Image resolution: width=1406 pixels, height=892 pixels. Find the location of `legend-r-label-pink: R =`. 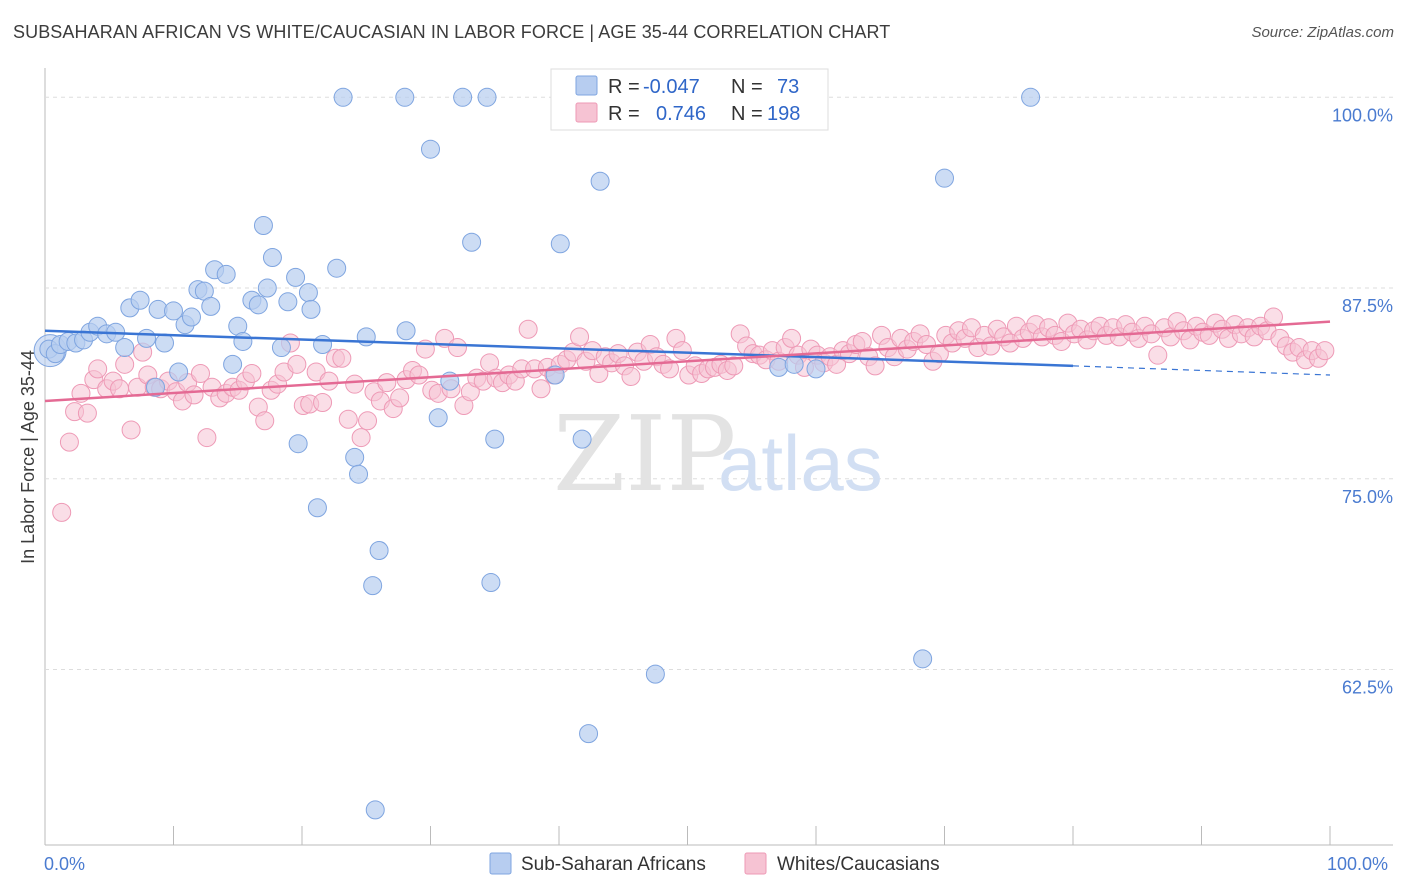

legend-r-label-pink: R = is located at coordinates (624, 114).